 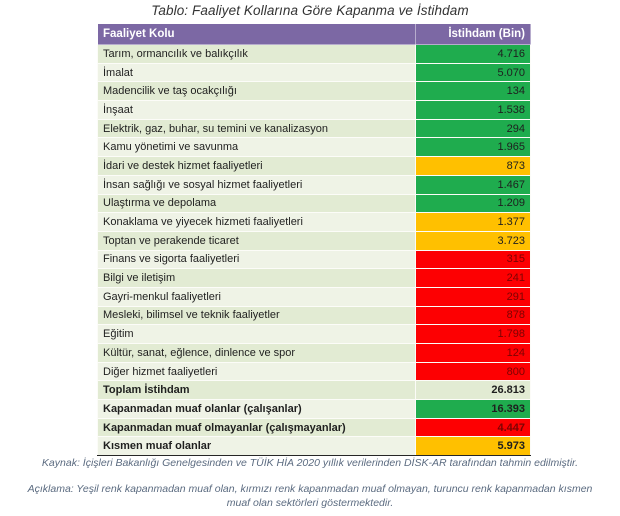 What do you see at coordinates (256, 390) in the screenshot?
I see `activity-cell: Toplam İstihdam` at bounding box center [256, 390].